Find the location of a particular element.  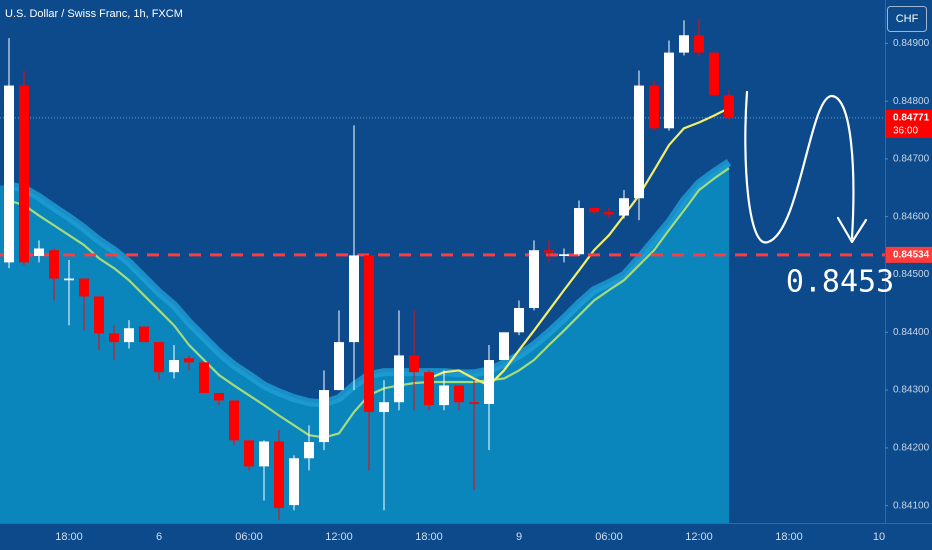

chart-title: U.S. Dollar / Swiss Franc, 1h, FXCM is located at coordinates (94, 14).